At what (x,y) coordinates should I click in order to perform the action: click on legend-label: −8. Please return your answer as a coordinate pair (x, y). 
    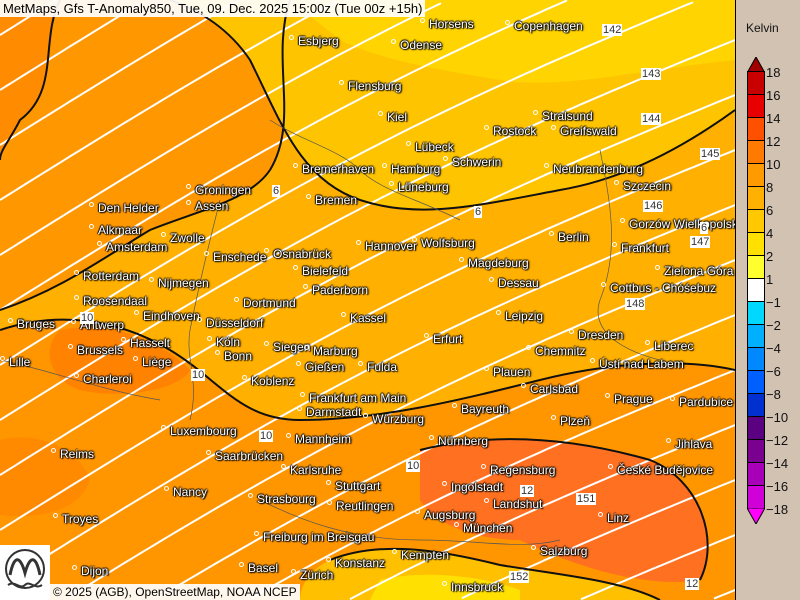
    Looking at the image, I should click on (773, 394).